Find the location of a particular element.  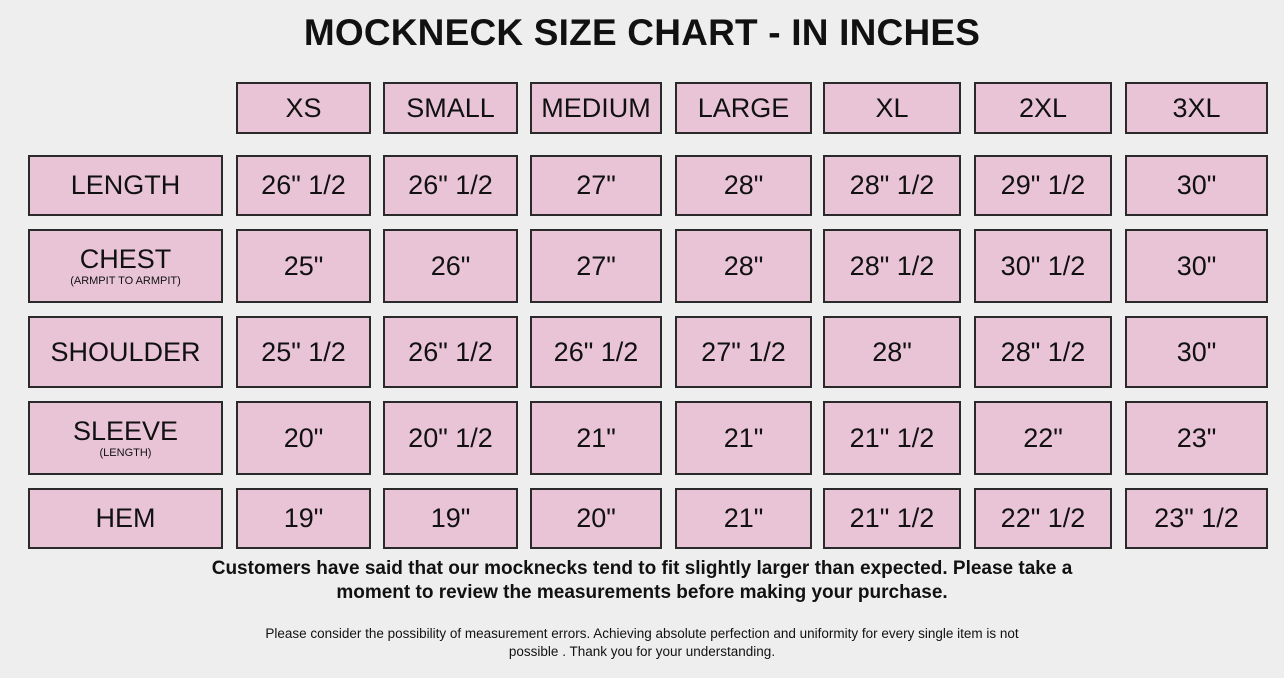

measurement-cell: 22" is located at coordinates (1043, 438).